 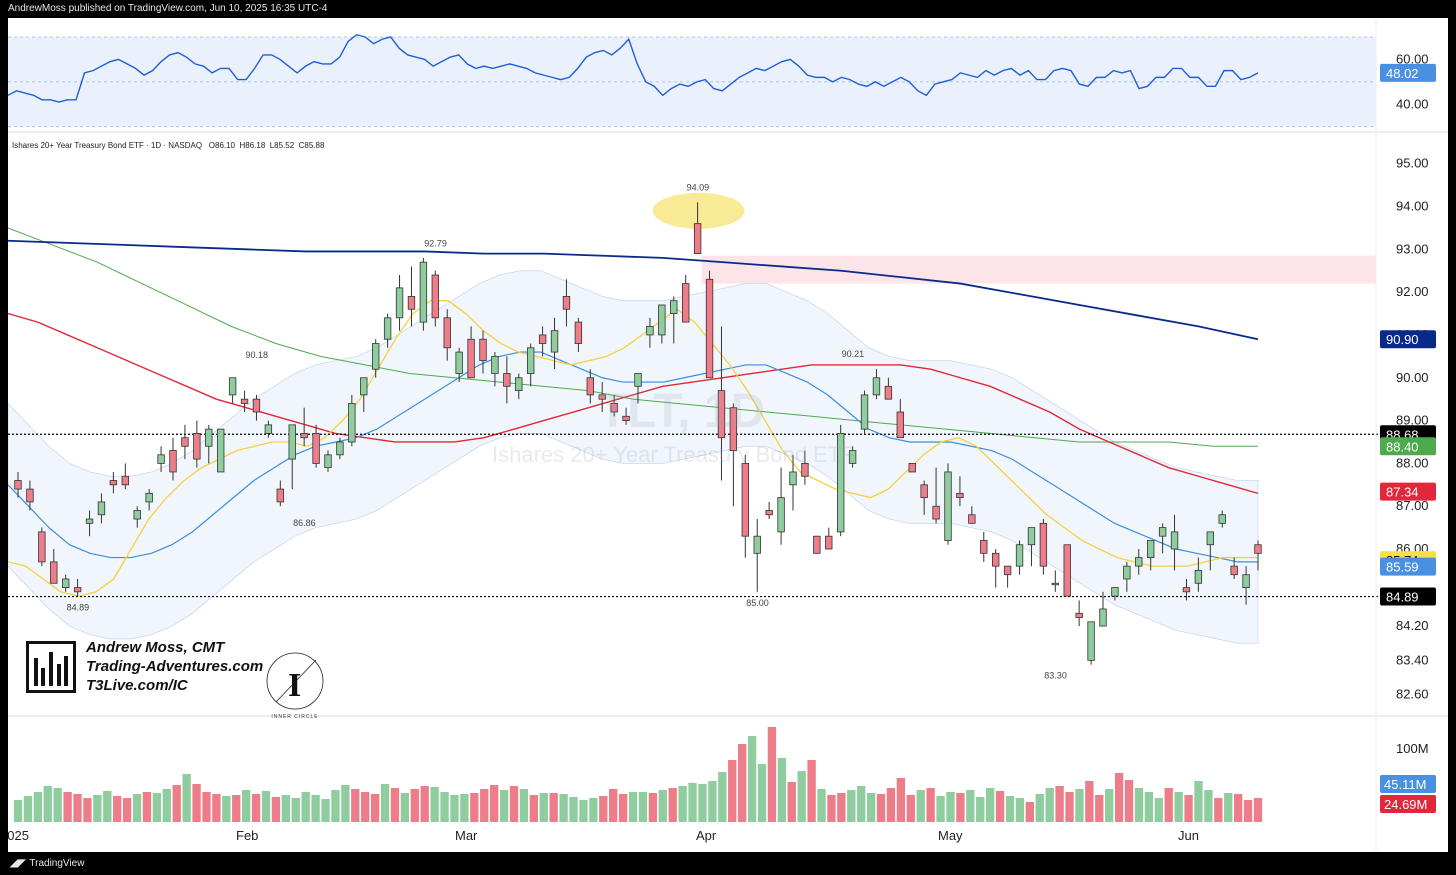 What do you see at coordinates (853, 354) in the screenshot?
I see `price-annotation-label: 90.21` at bounding box center [853, 354].